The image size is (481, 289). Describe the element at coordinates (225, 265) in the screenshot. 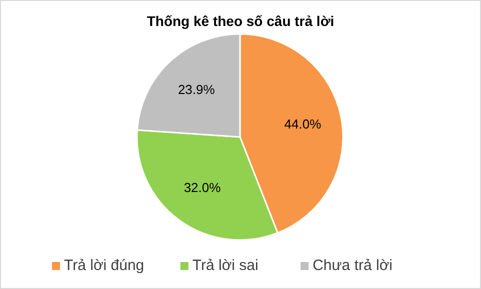

I see `legend-label: Trả lời sai` at that location.